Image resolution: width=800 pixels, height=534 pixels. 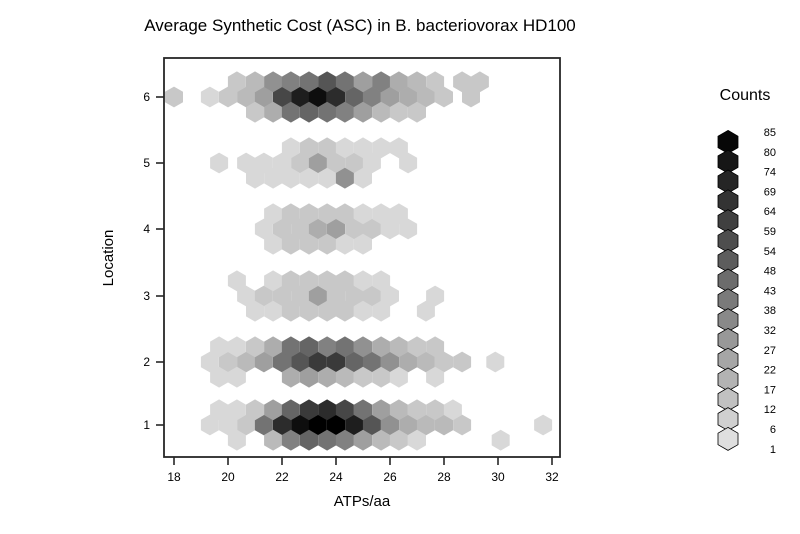 I want to click on x-axis-label: ATPs/aa, so click(x=362, y=501).